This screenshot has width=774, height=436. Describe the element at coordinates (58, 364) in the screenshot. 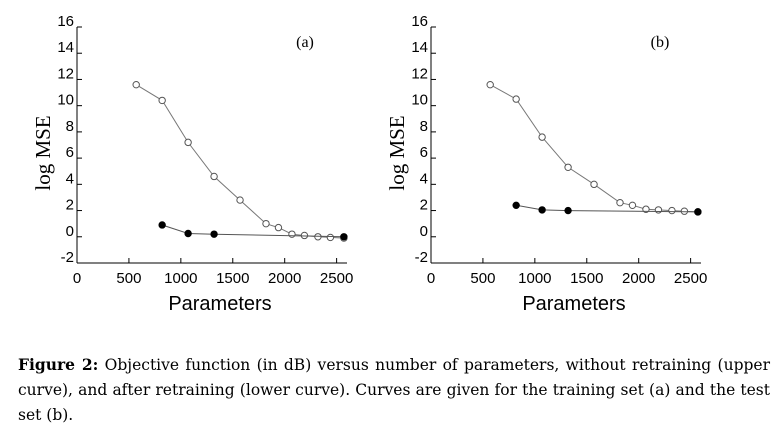

I see `caption-label: Figure 2:` at that location.